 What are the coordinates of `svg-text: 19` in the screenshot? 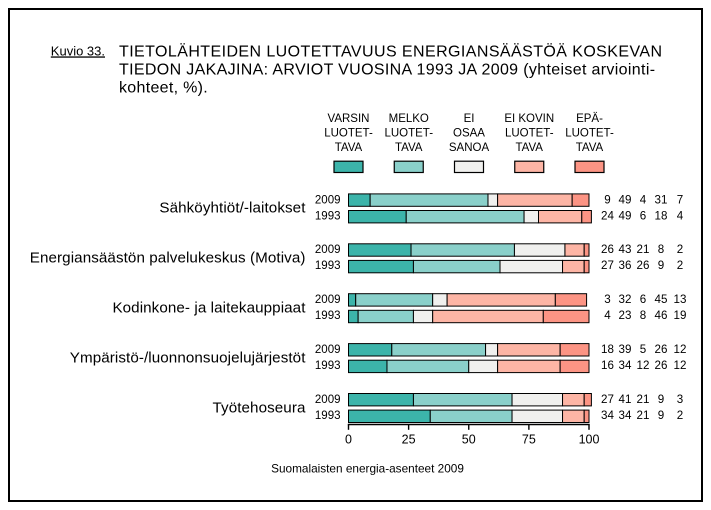 It's located at (680, 315).